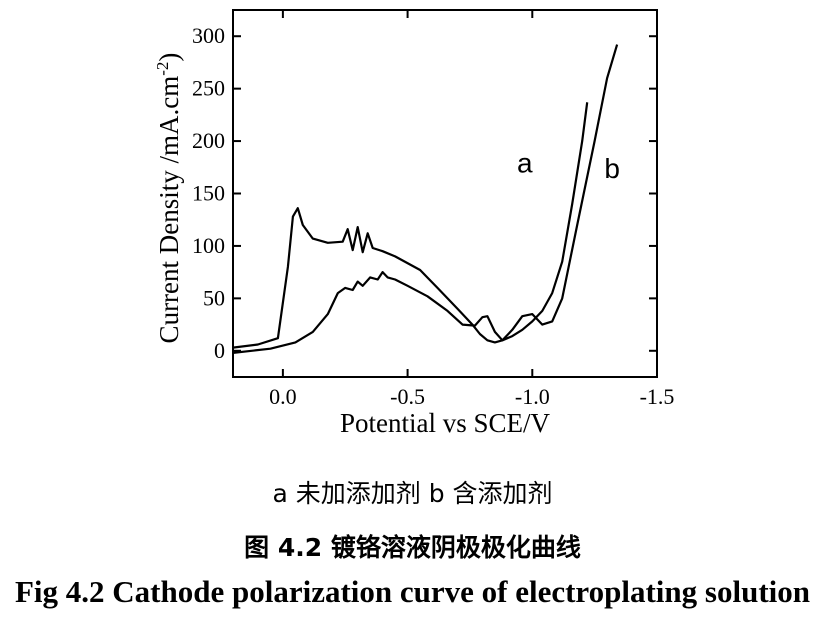 The image size is (825, 619). Describe the element at coordinates (412, 493) in the screenshot. I see `legend-caption: a 未加添加剂 b 含添加剂` at that location.